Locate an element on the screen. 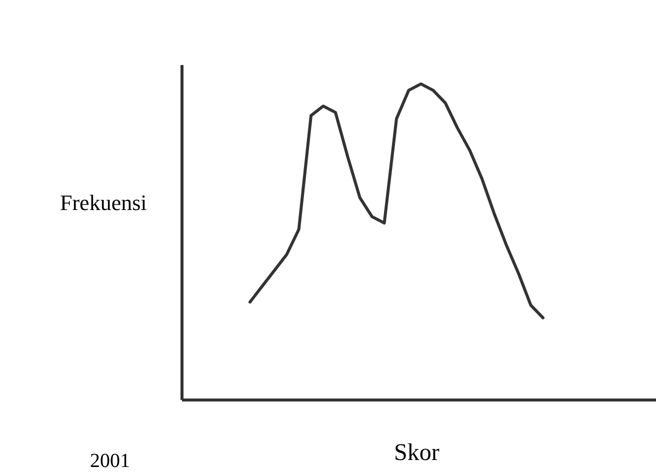 Image resolution: width=656 pixels, height=475 pixels. text: 2001 is located at coordinates (110, 461).